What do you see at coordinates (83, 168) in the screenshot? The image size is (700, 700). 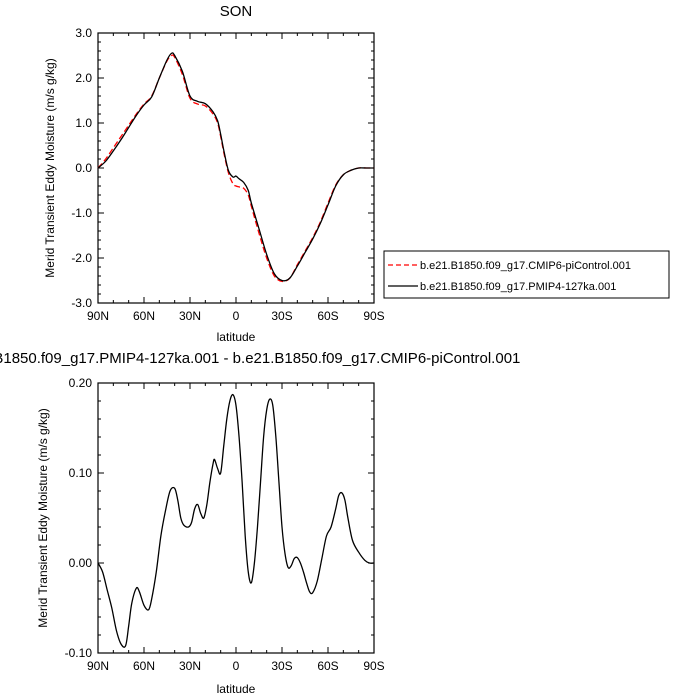 I see `y-tick-label: 0.0` at bounding box center [83, 168].